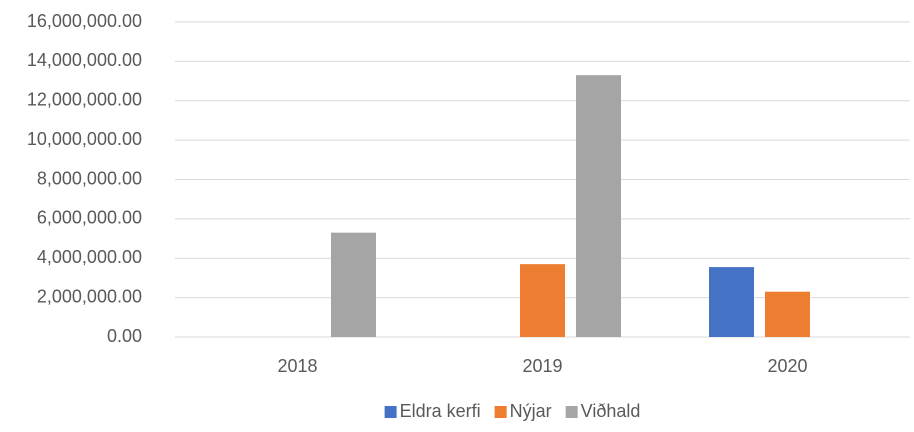 Image resolution: width=914 pixels, height=432 pixels. Describe the element at coordinates (89, 257) in the screenshot. I see `y-tick-label: 4,000,000.00` at that location.